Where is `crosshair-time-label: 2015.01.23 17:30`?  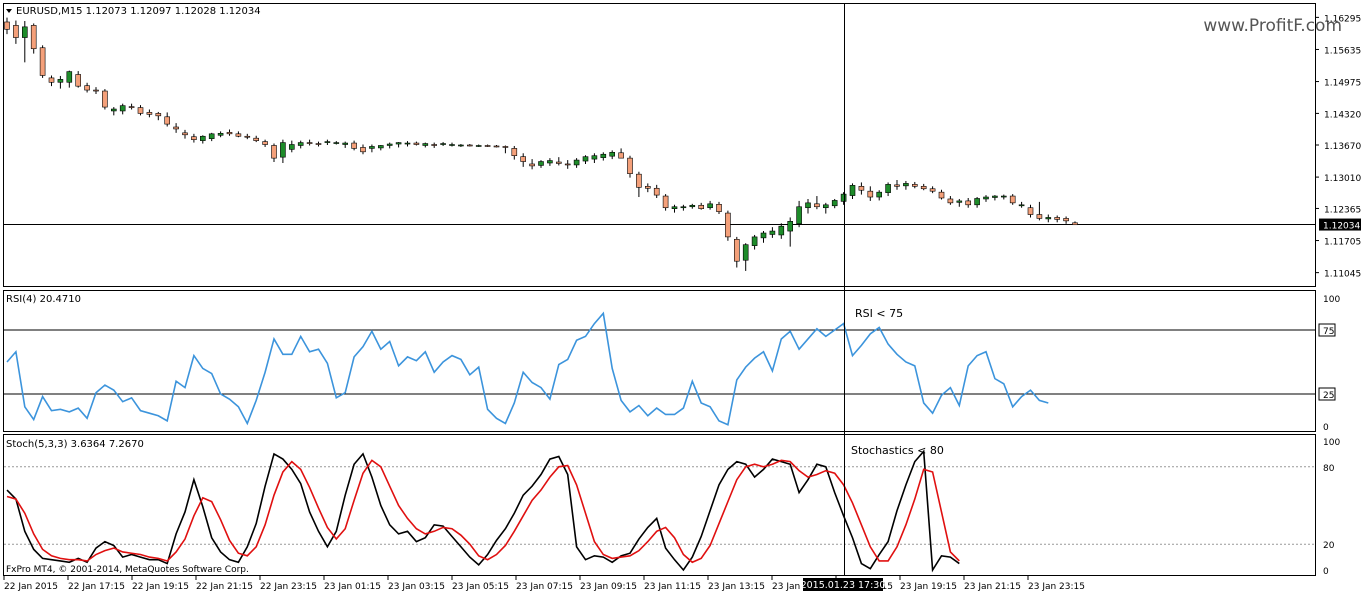 crosshair-time-label: 2015.01.23 17:30 is located at coordinates (843, 585).